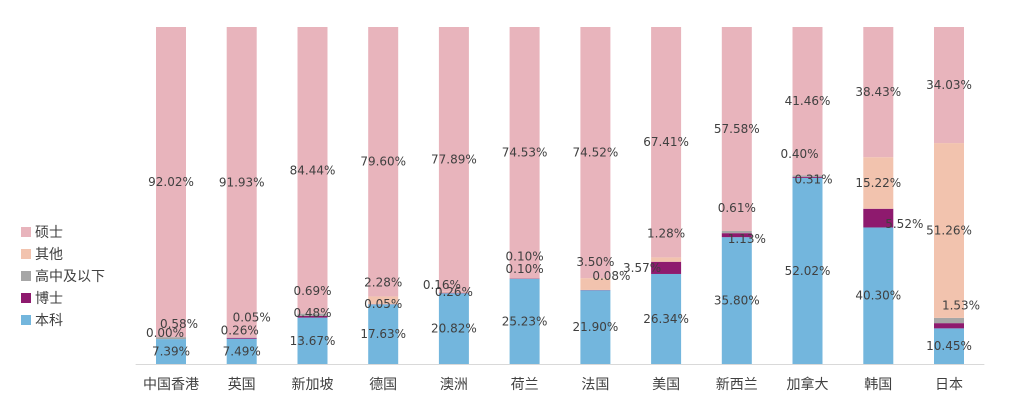 The image size is (1014, 416). I want to click on x-tick-label: 日本, so click(949, 385).